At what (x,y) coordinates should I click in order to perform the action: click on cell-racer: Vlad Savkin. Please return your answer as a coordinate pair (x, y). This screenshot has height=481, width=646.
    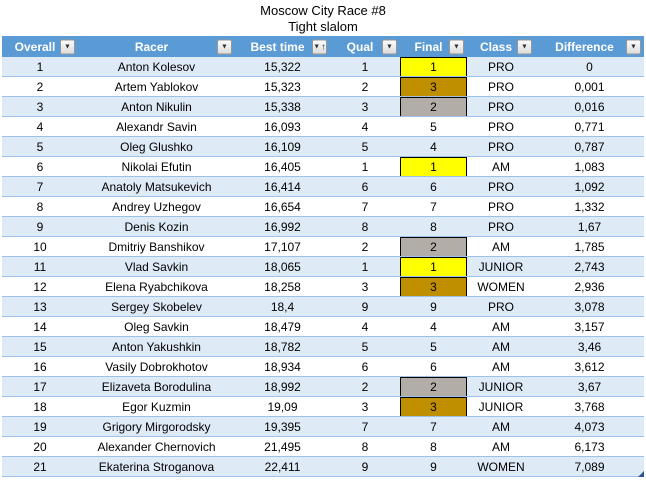
    Looking at the image, I should click on (156, 266).